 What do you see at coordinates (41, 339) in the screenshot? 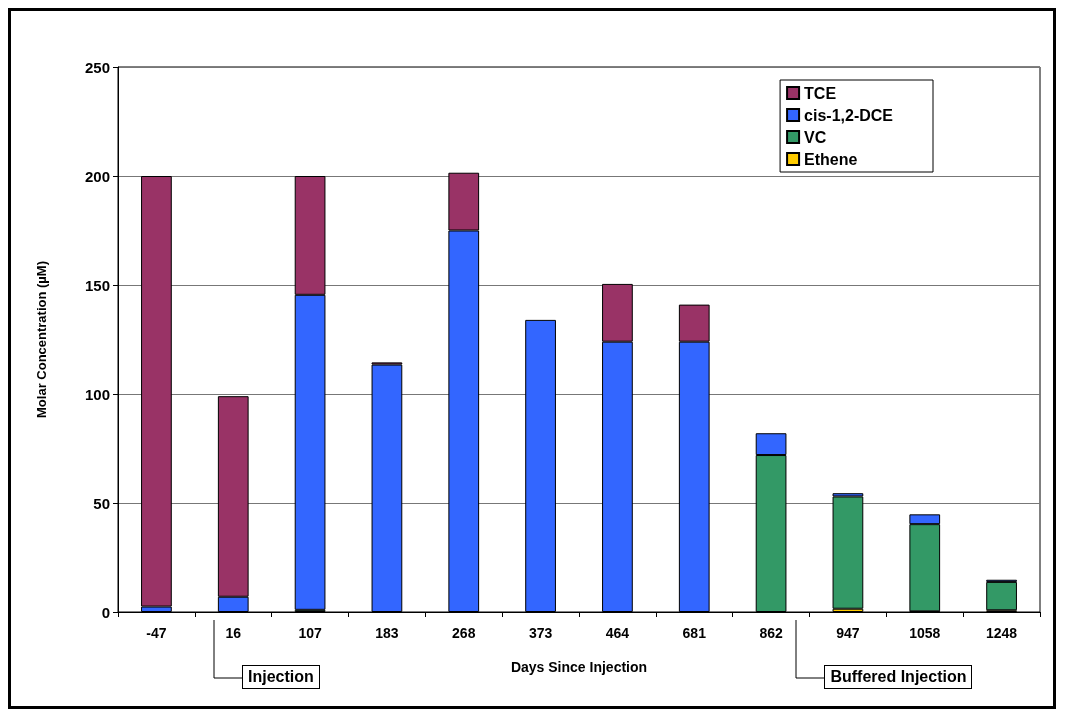
I see `y-axis-title: Molar Concentration (µM)` at bounding box center [41, 339].